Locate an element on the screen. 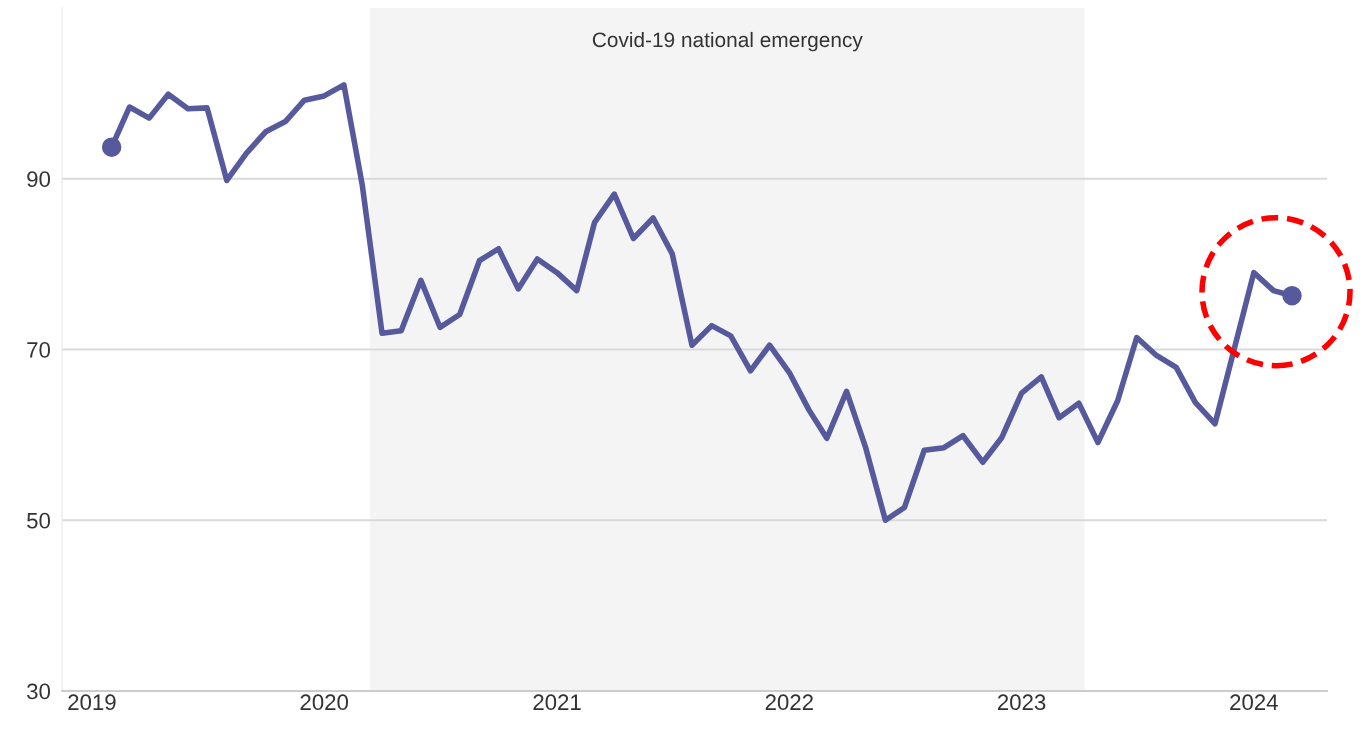 The width and height of the screenshot is (1366, 735). y-tick-label: 50 is located at coordinates (39, 520).